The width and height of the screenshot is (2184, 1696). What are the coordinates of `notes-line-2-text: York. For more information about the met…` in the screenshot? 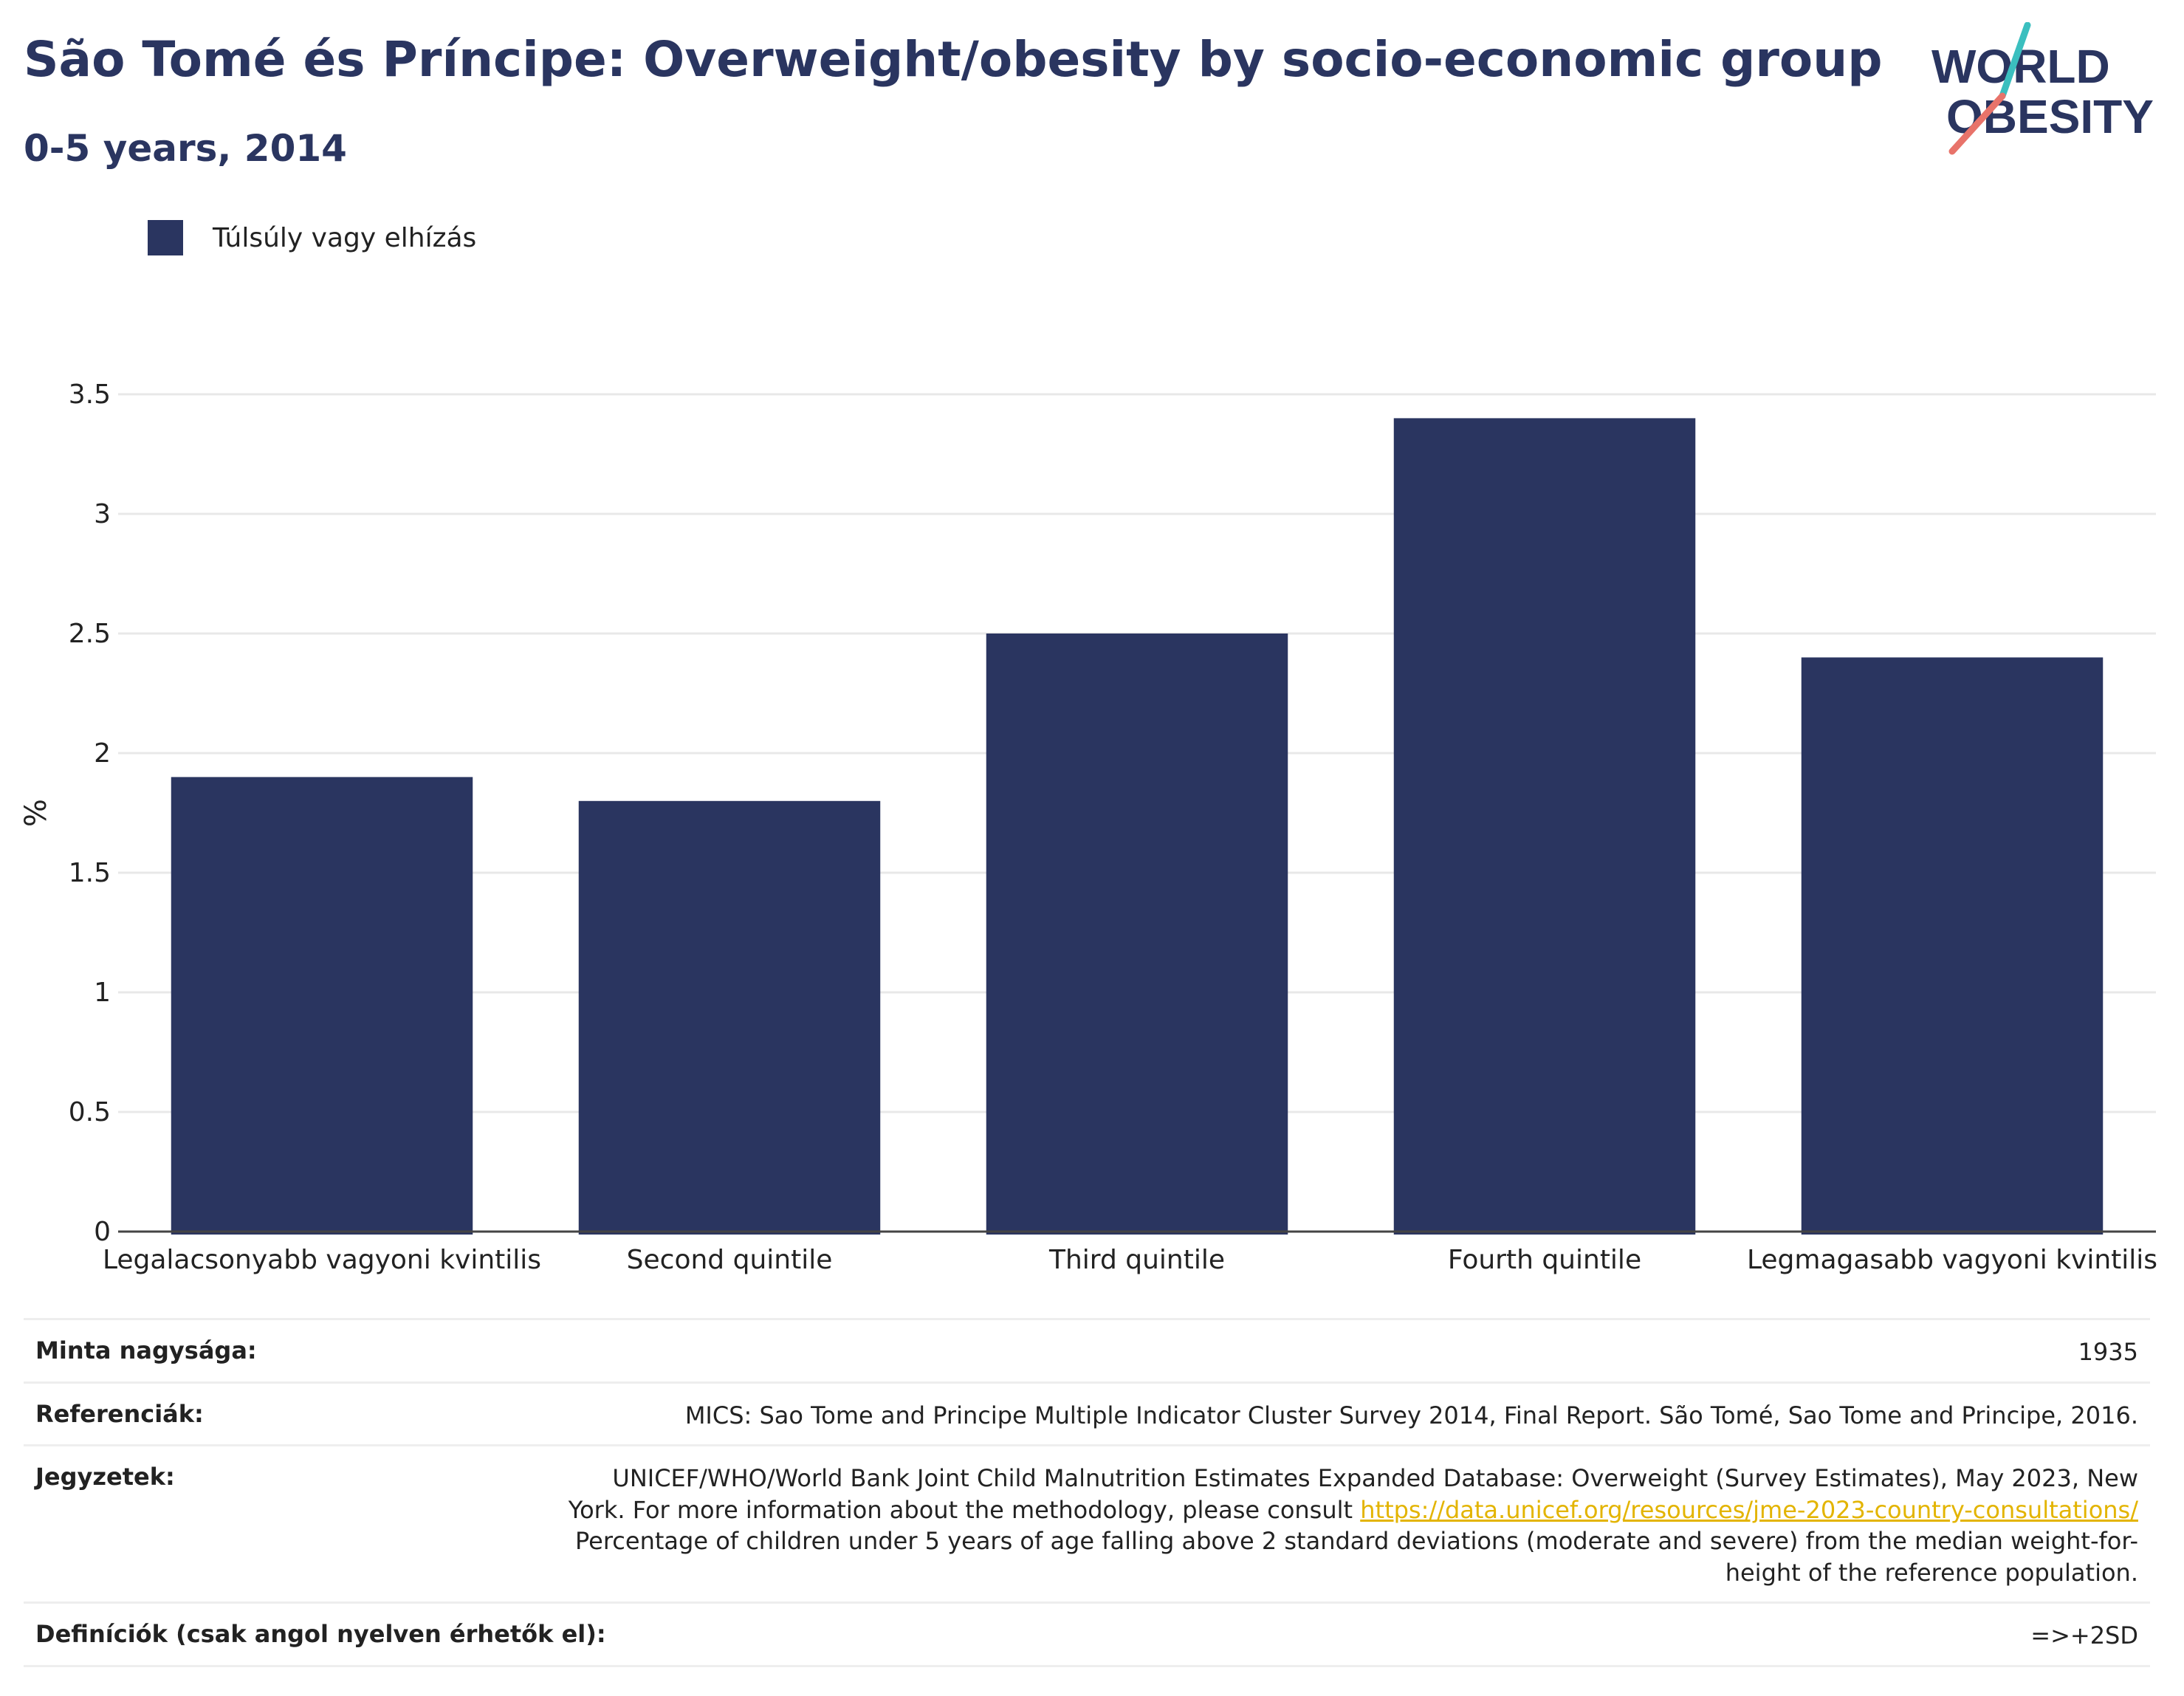 It's located at (964, 1509).